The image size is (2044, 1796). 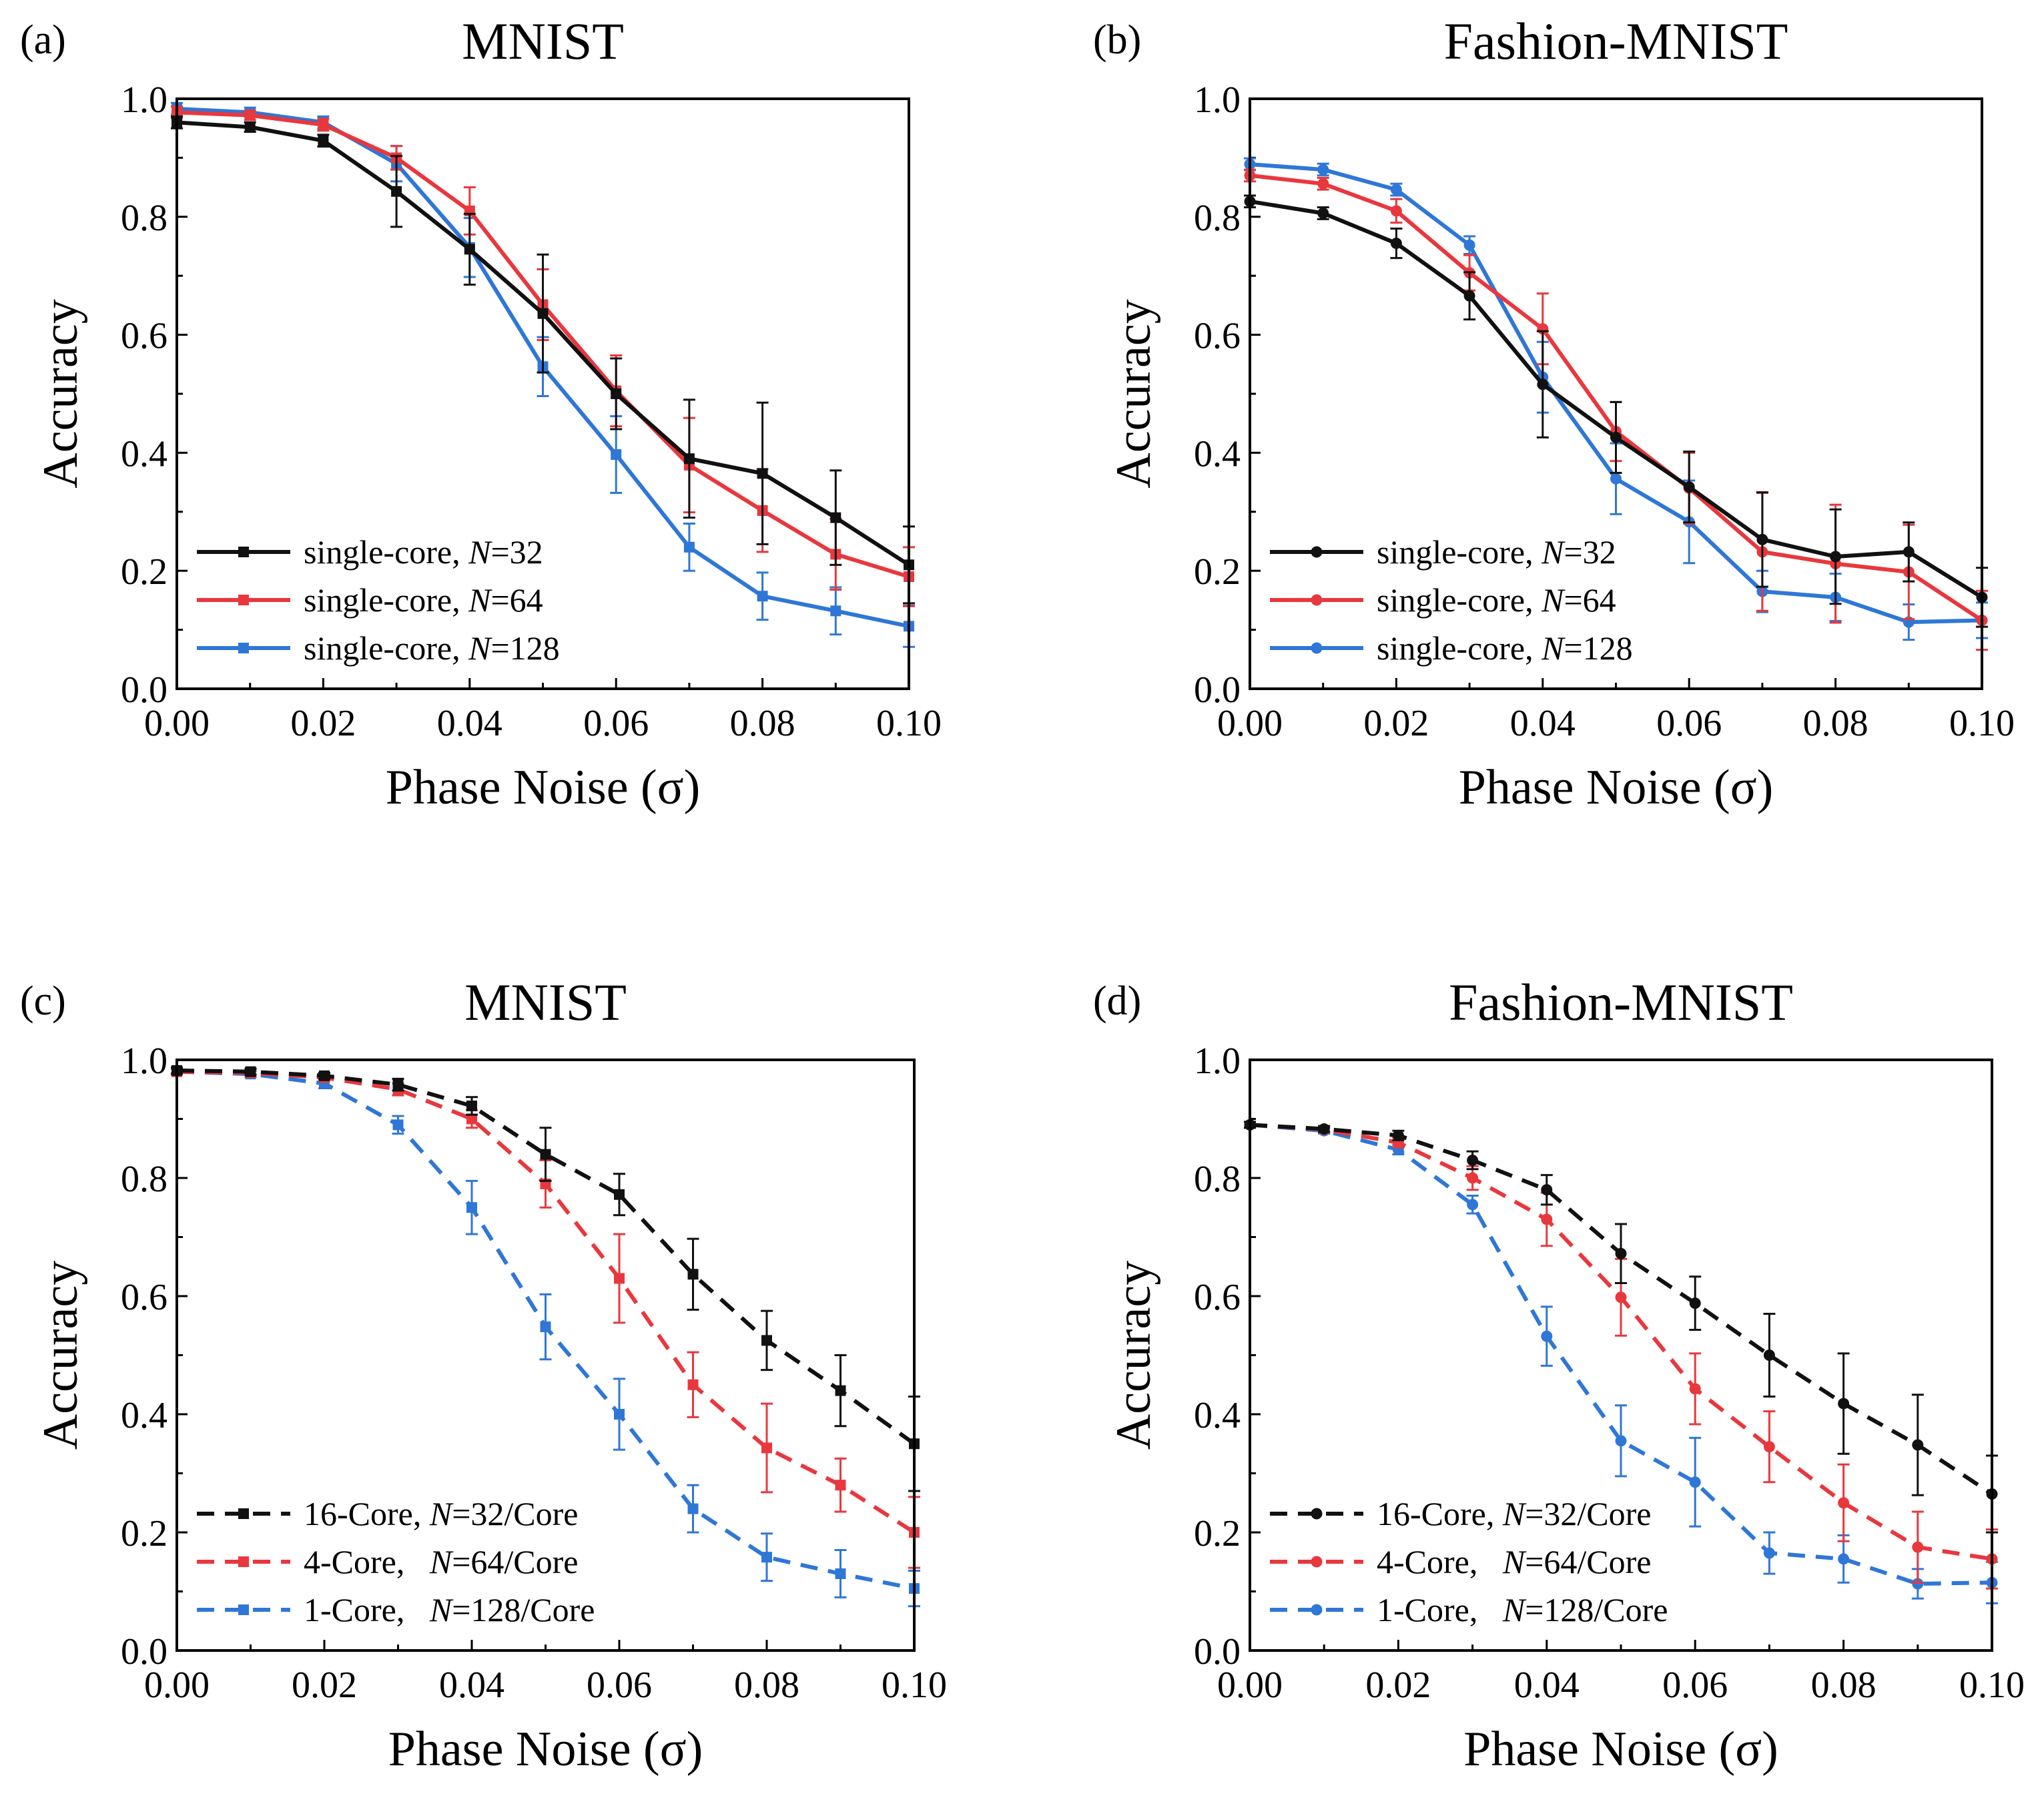 I want to click on panel-label: (a), so click(x=43, y=40).